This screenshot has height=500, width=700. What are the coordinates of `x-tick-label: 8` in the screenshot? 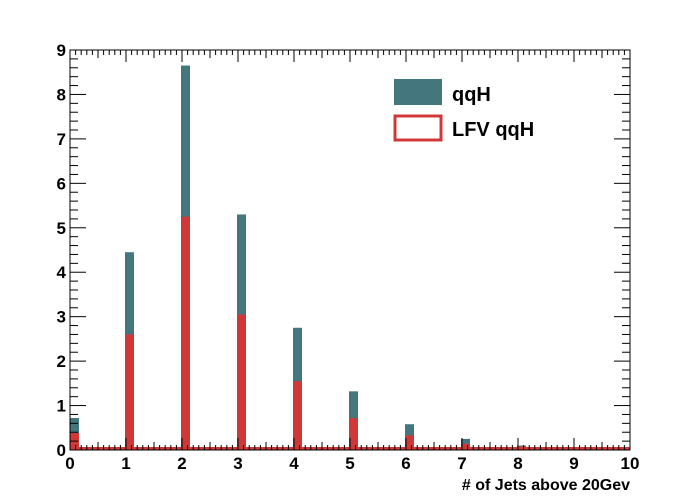 It's located at (517, 463).